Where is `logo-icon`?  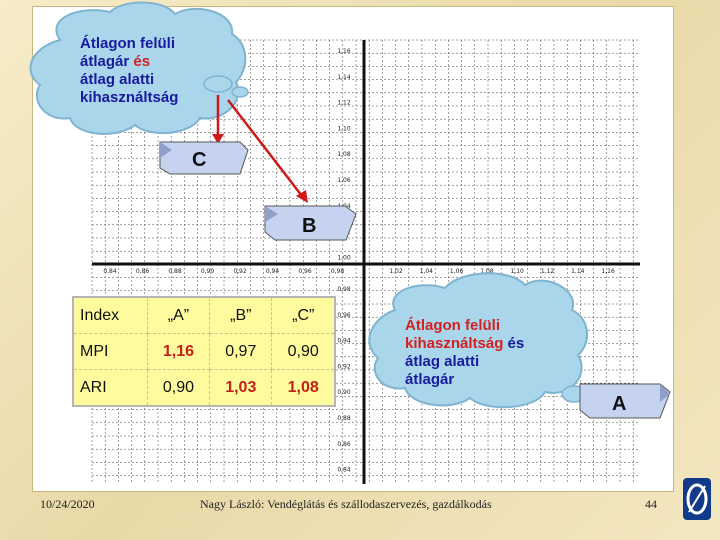
logo-icon is located at coordinates (697, 499).